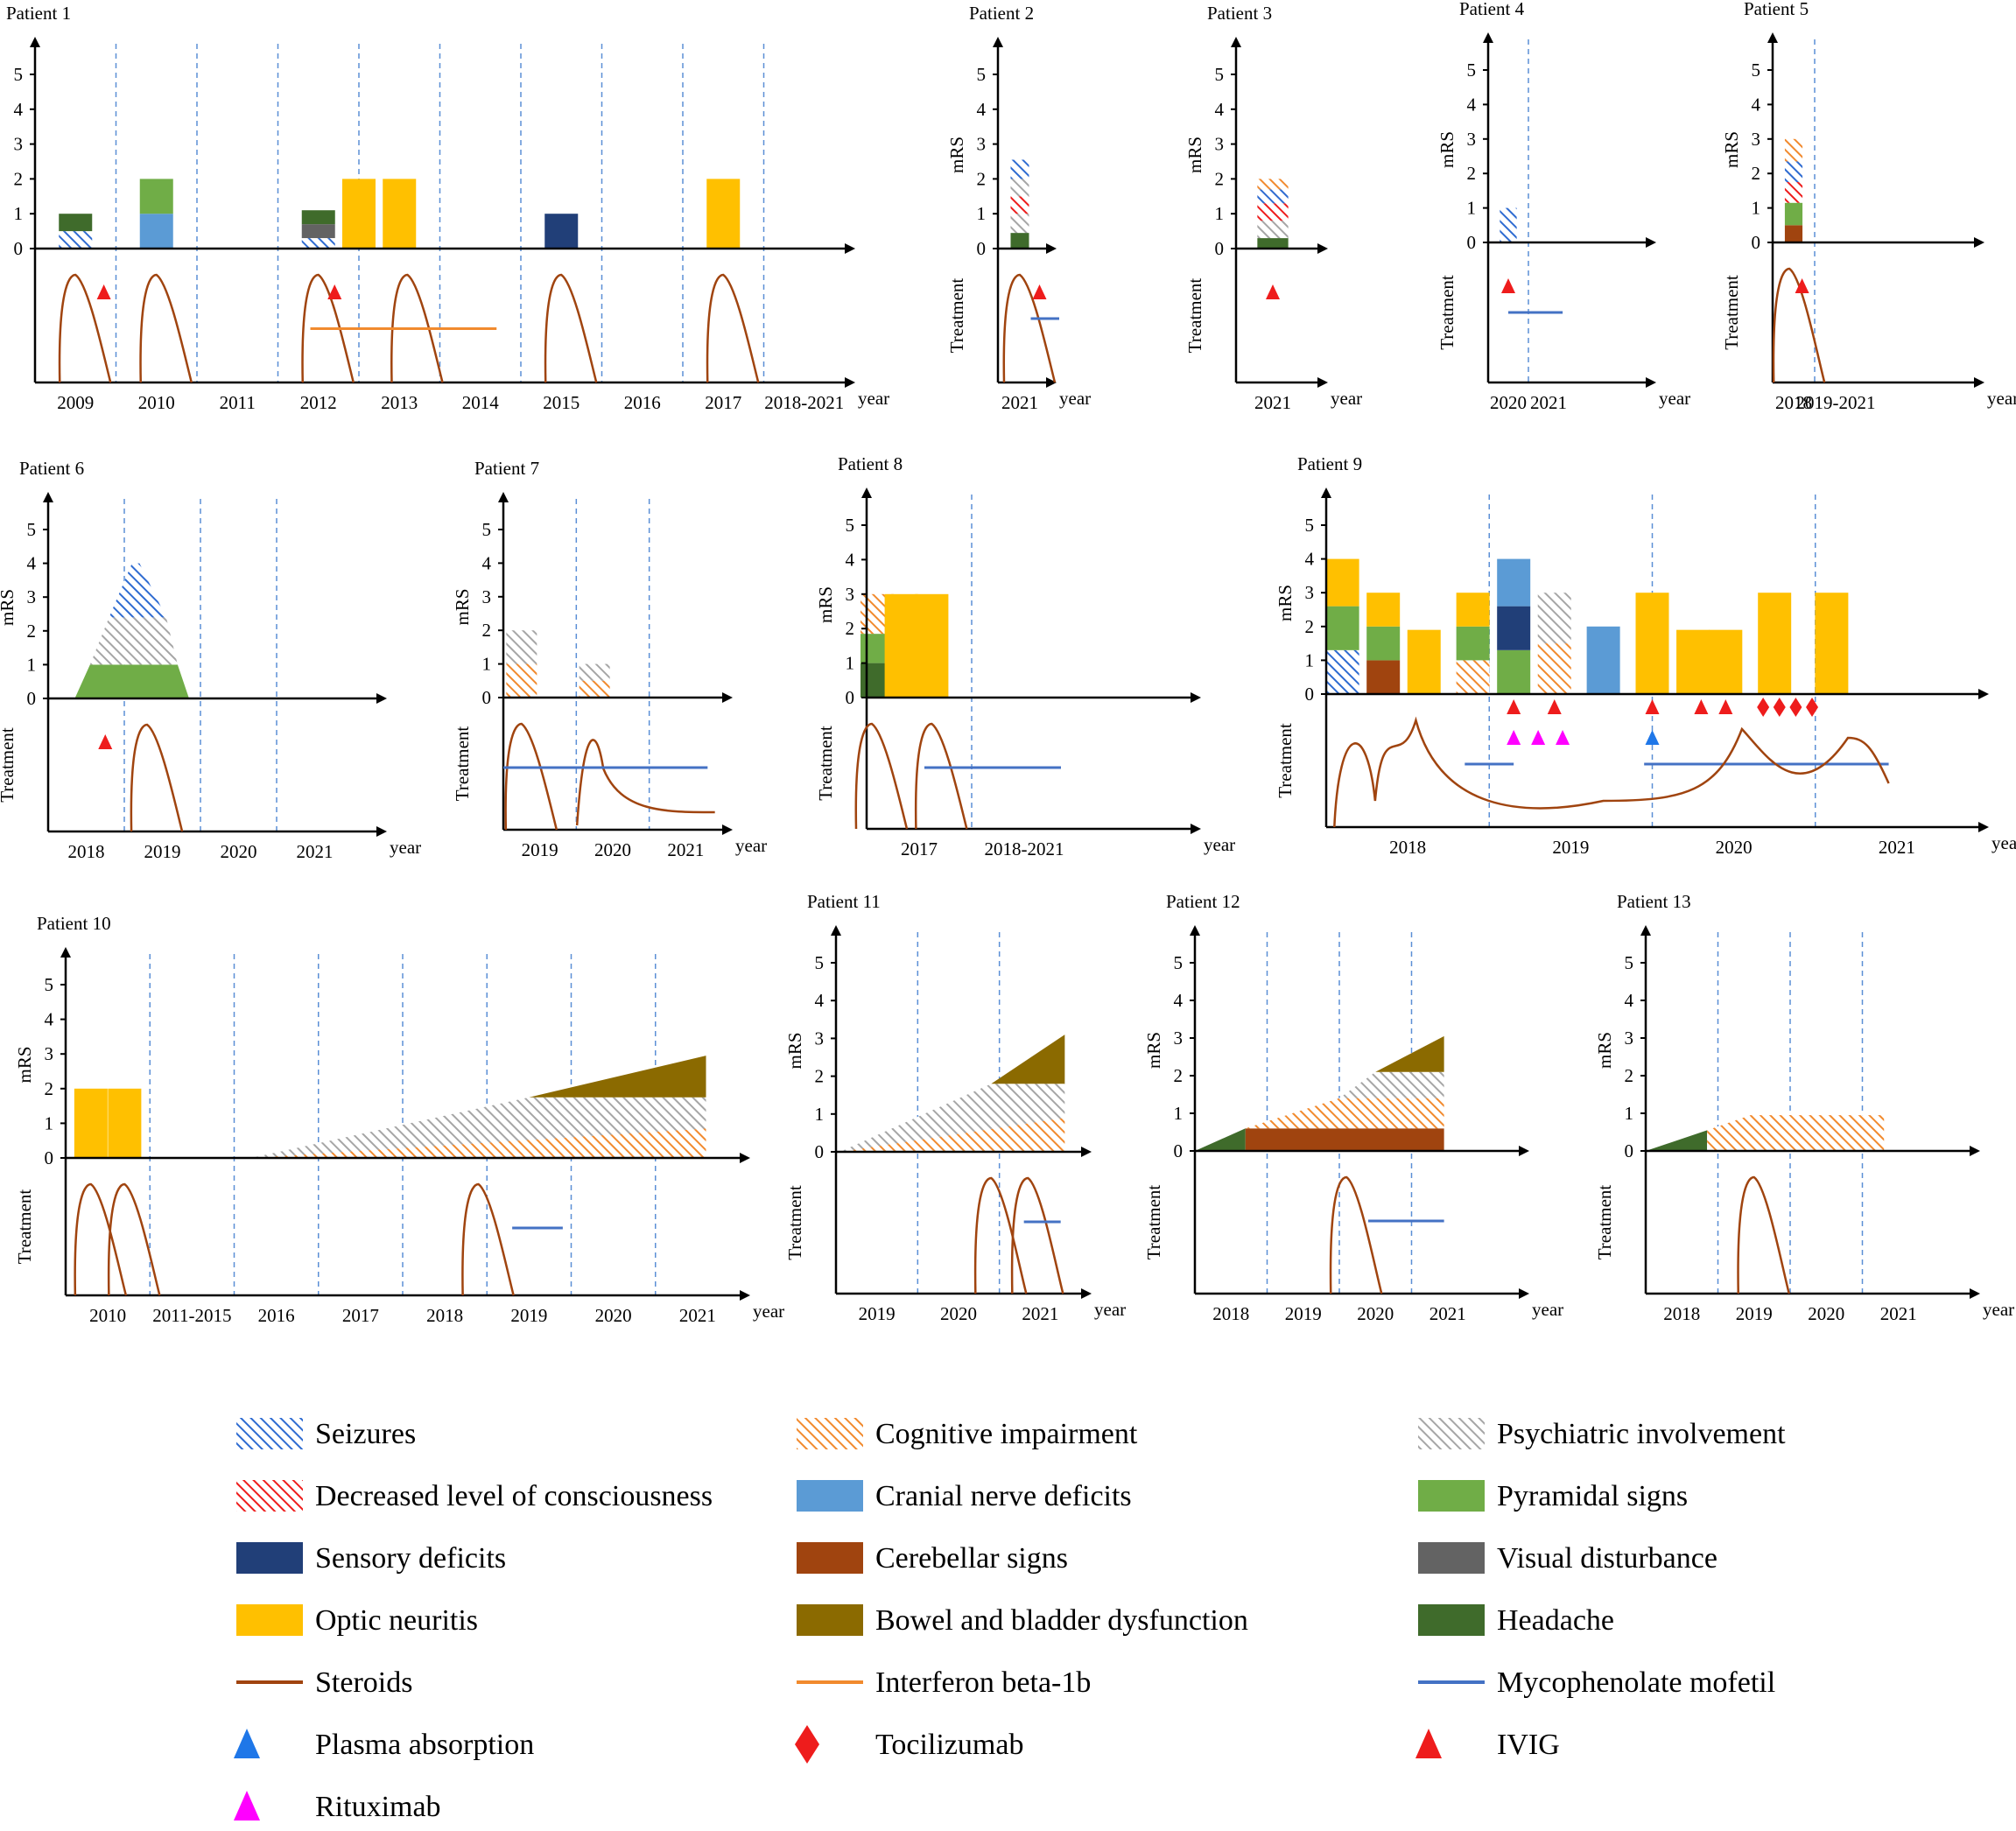  I want to click on patient-3-title: Patient 3, so click(1239, 13).